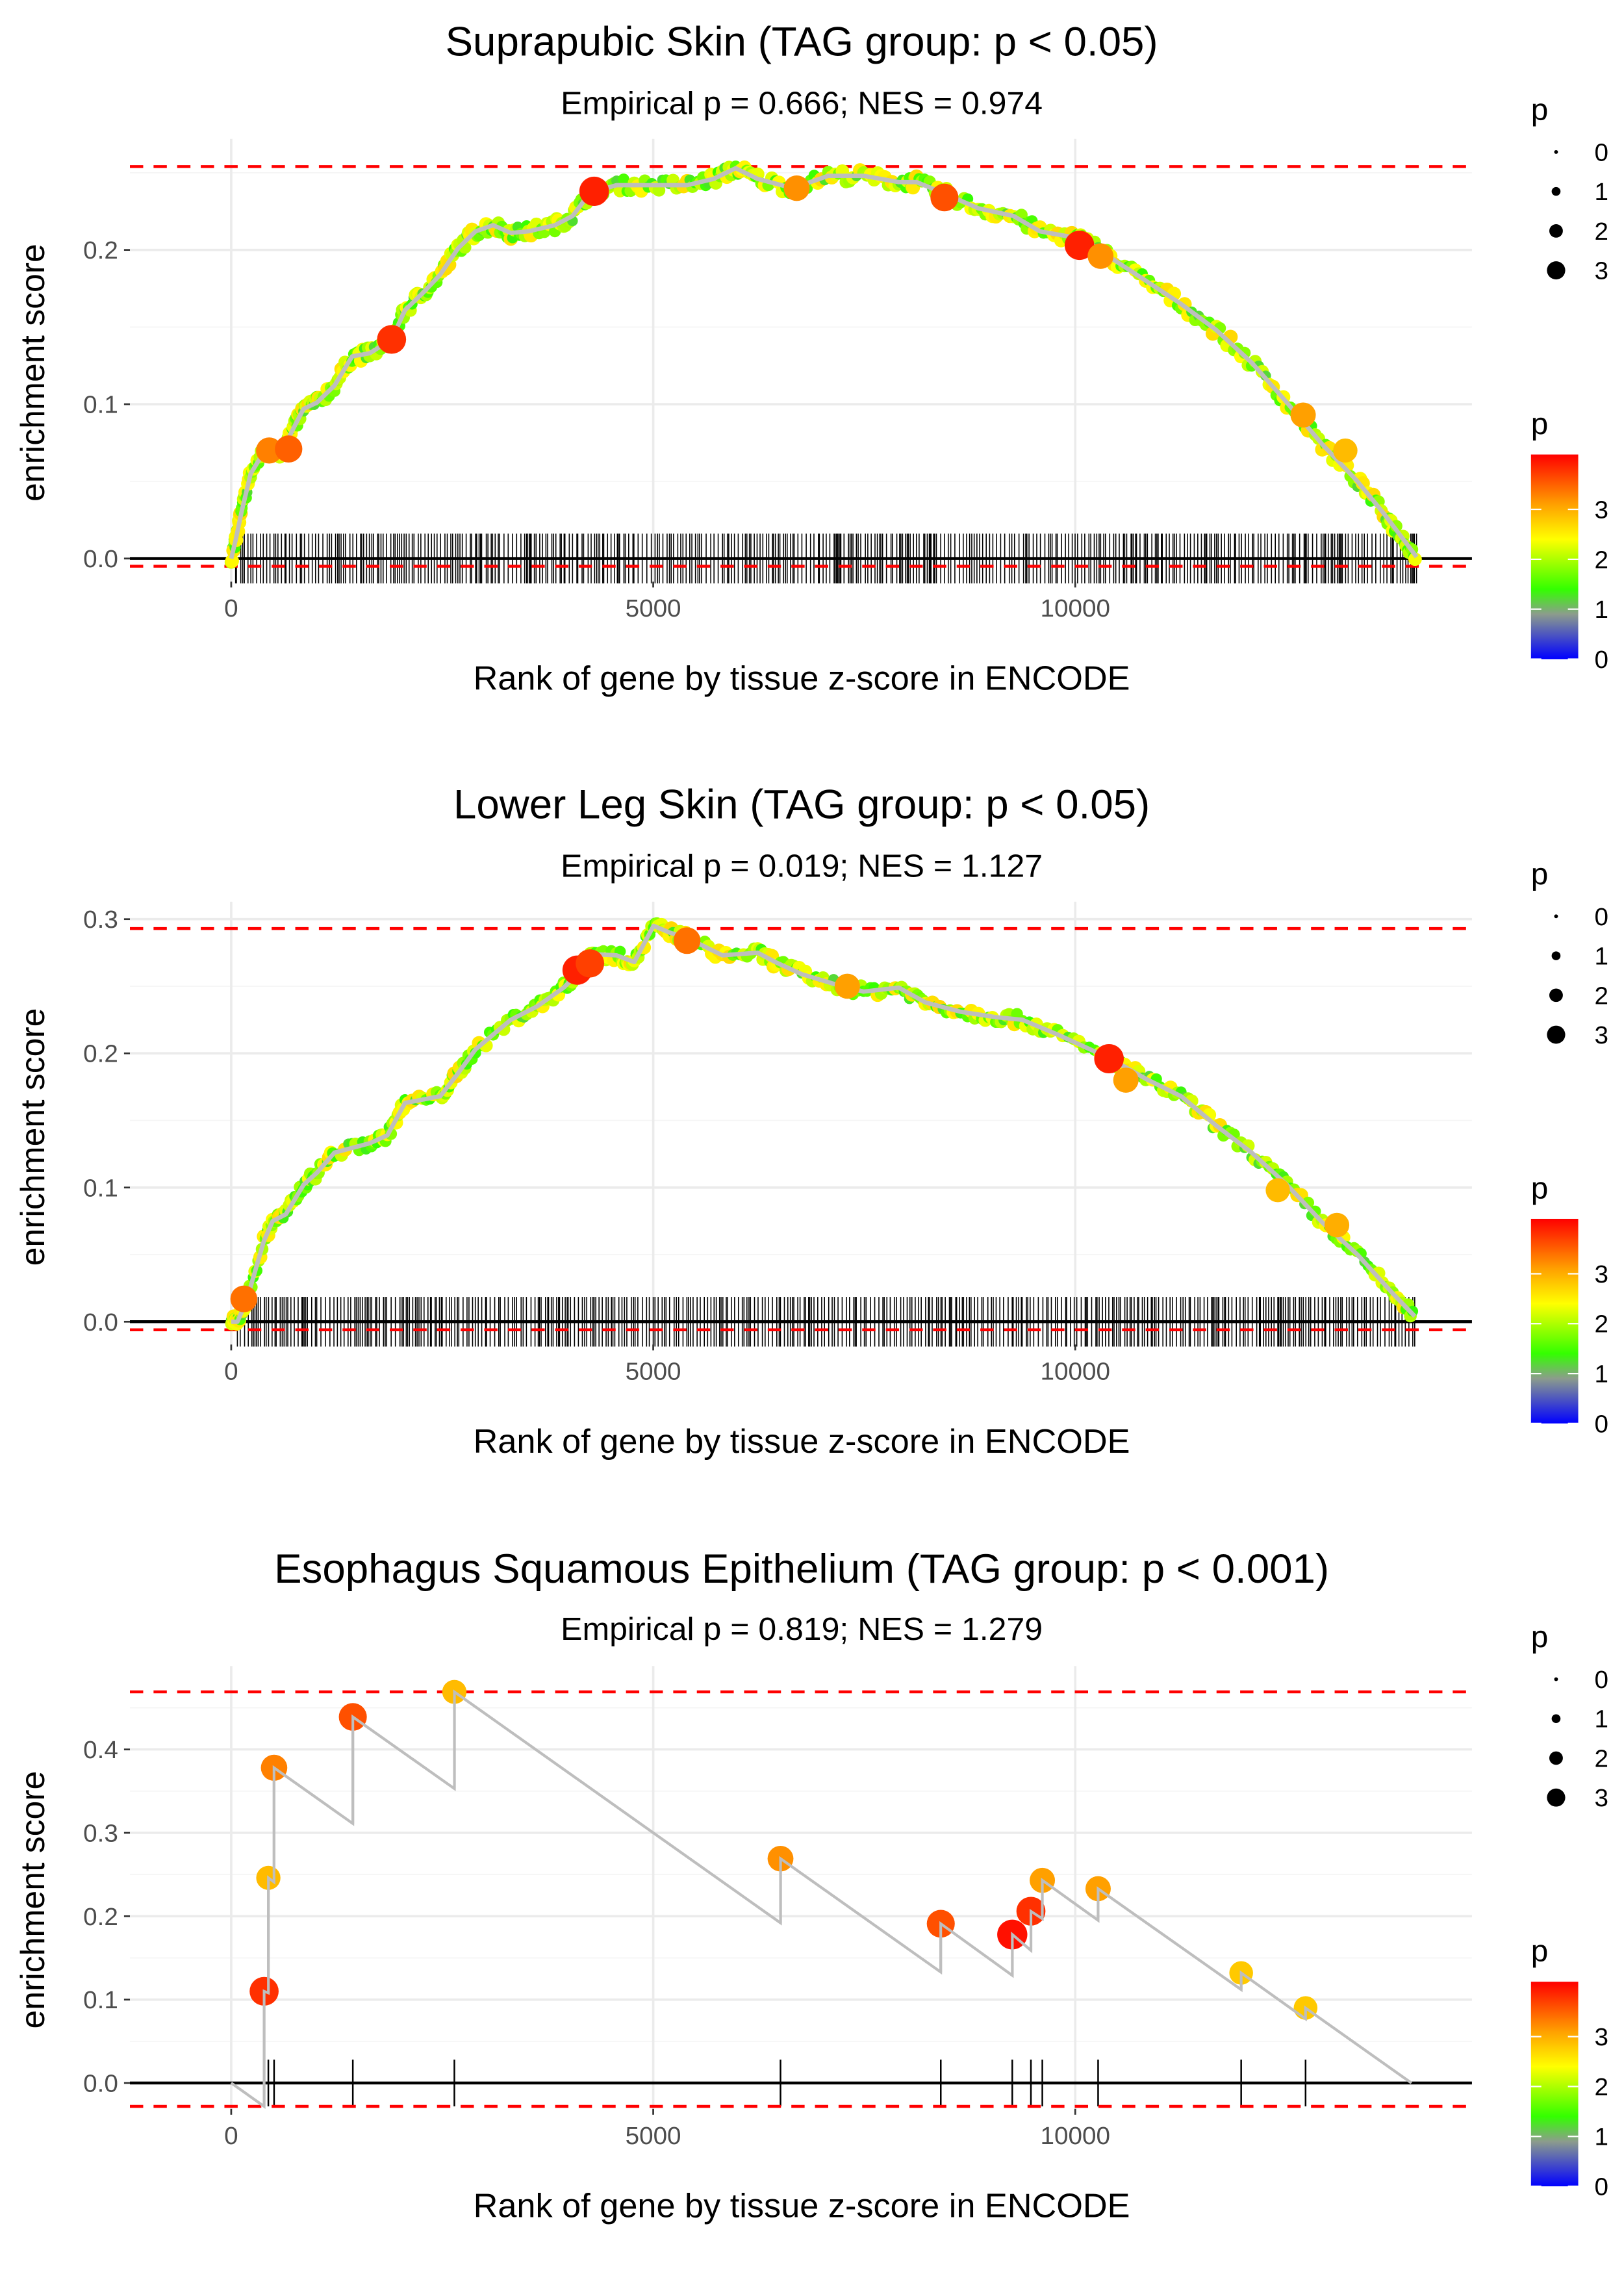  I want to click on panel-subtitle: Empirical p = 0.819; NES = 1.279, so click(802, 1629).